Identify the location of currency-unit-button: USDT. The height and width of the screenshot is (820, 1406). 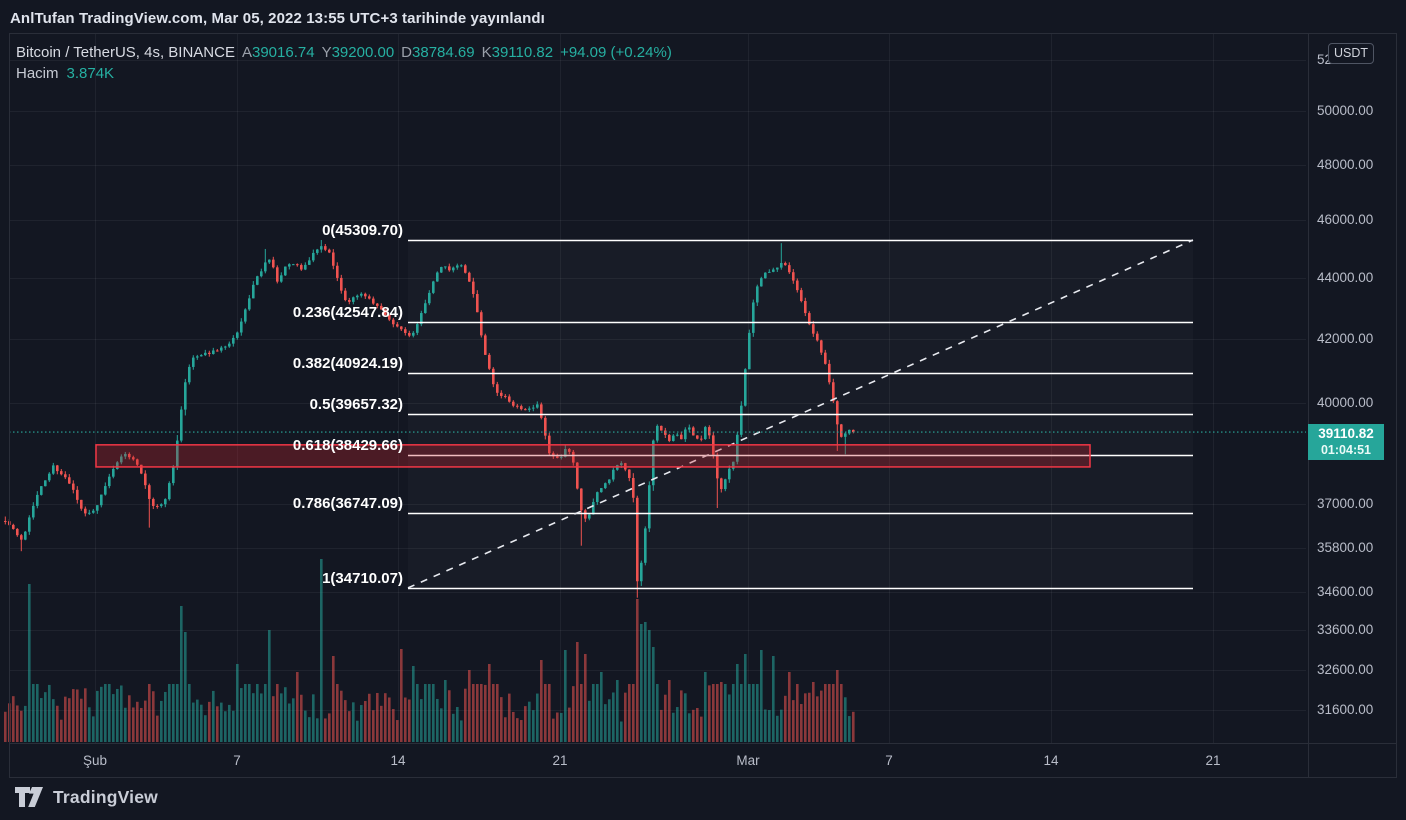
(1351, 53).